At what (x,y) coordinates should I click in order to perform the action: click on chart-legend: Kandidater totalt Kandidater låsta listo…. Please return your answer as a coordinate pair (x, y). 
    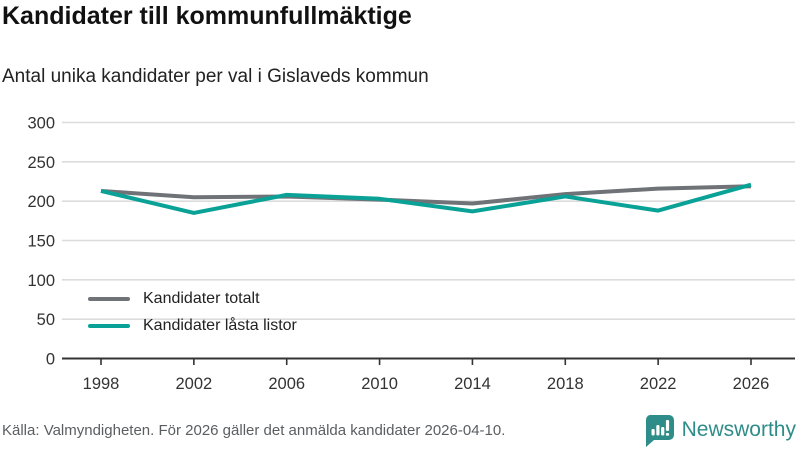
    Looking at the image, I should click on (192, 312).